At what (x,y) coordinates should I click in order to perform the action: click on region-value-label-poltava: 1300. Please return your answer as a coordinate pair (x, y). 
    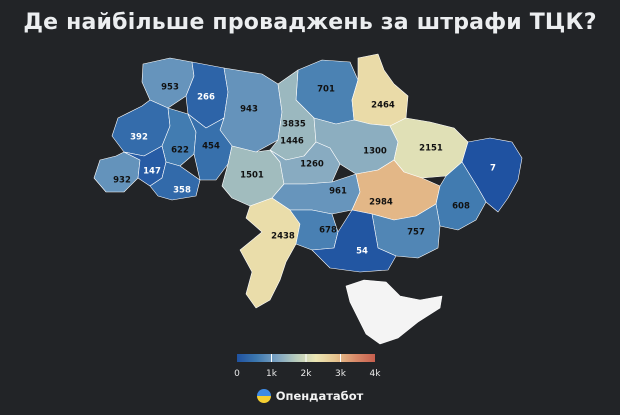
    Looking at the image, I should click on (375, 152).